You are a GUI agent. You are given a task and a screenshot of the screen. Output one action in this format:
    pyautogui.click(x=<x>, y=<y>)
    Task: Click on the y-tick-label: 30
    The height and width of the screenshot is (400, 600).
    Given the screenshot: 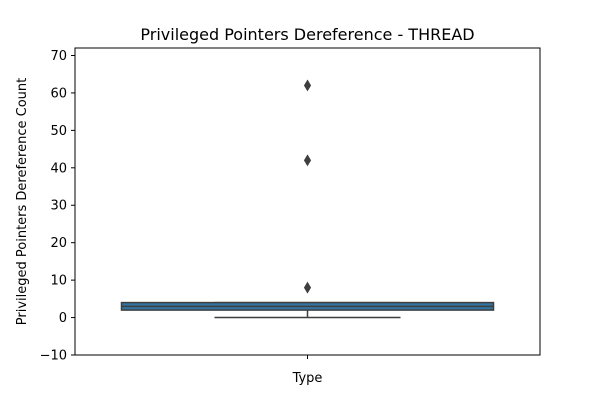 What is the action you would take?
    pyautogui.click(x=58, y=206)
    